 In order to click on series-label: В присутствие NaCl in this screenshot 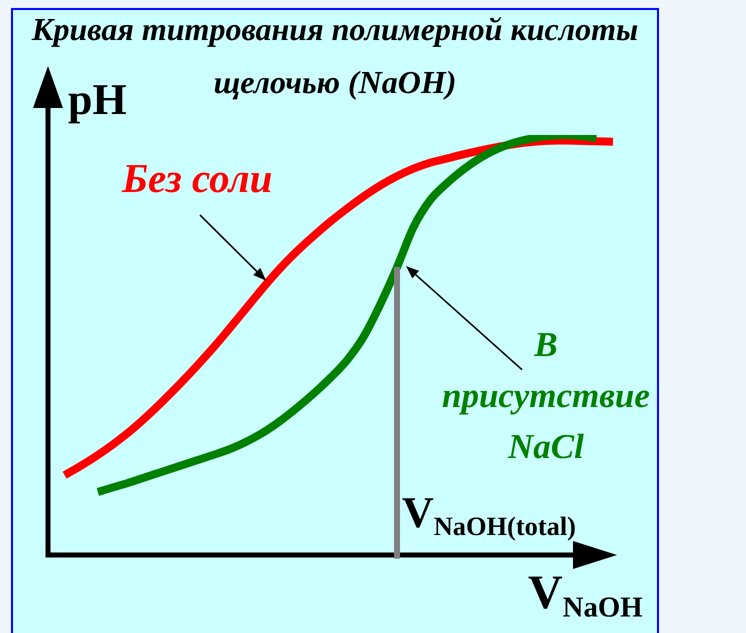, I will do `click(546, 396)`.